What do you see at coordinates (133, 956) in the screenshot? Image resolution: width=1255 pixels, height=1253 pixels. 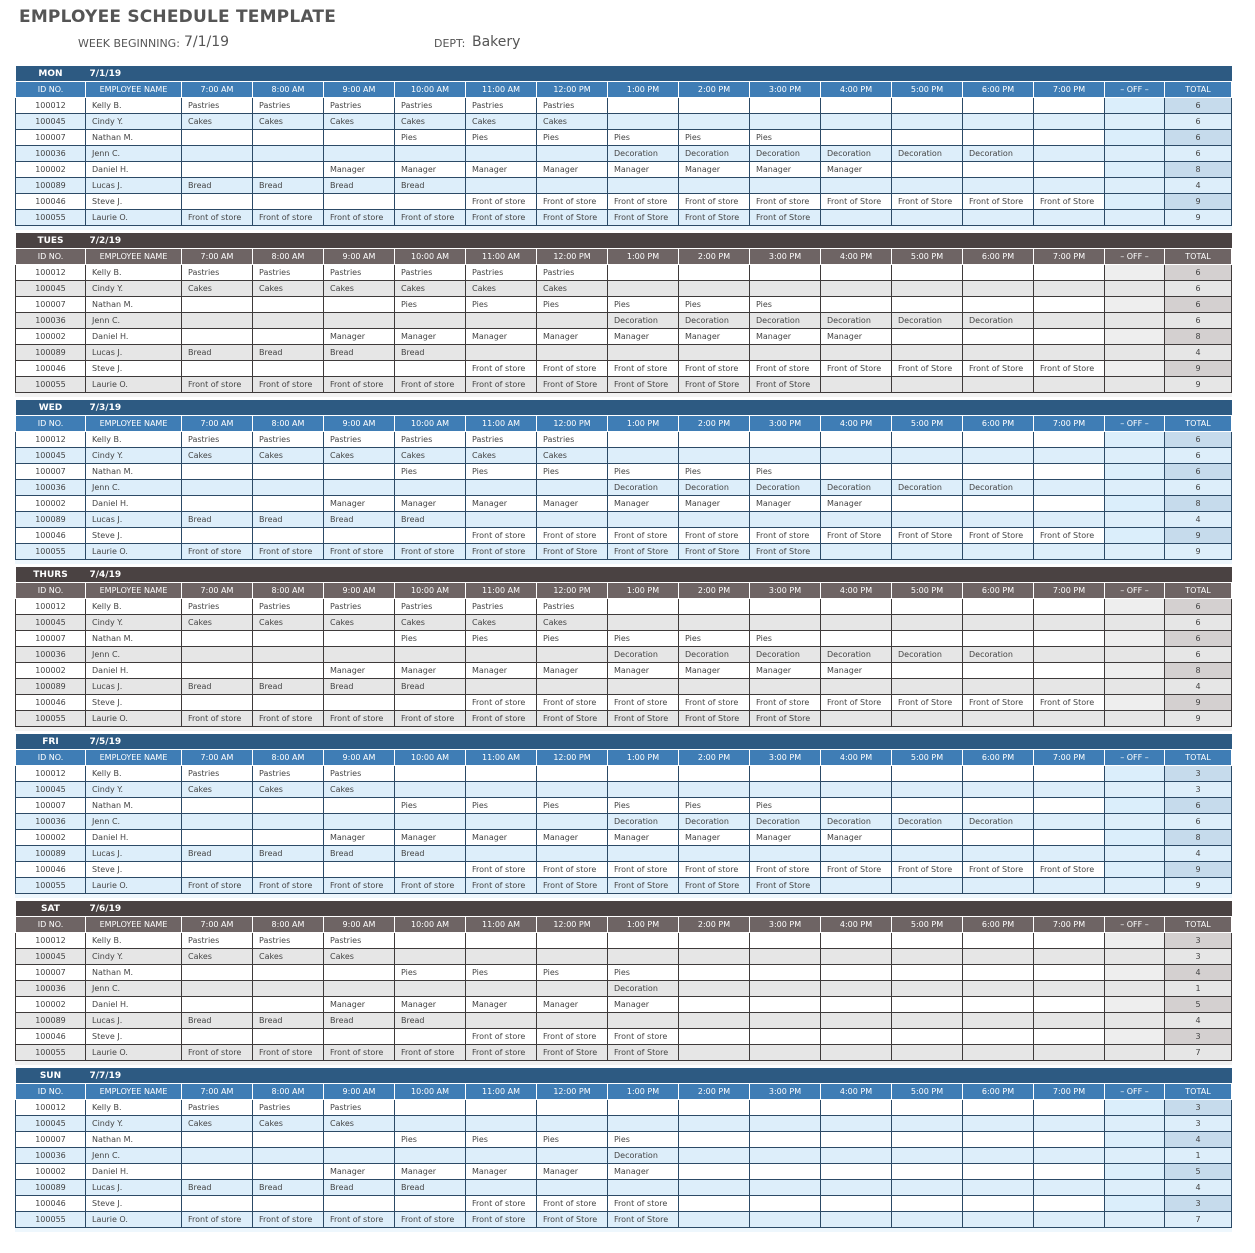 I see `employee-name: Cindy Y.` at bounding box center [133, 956].